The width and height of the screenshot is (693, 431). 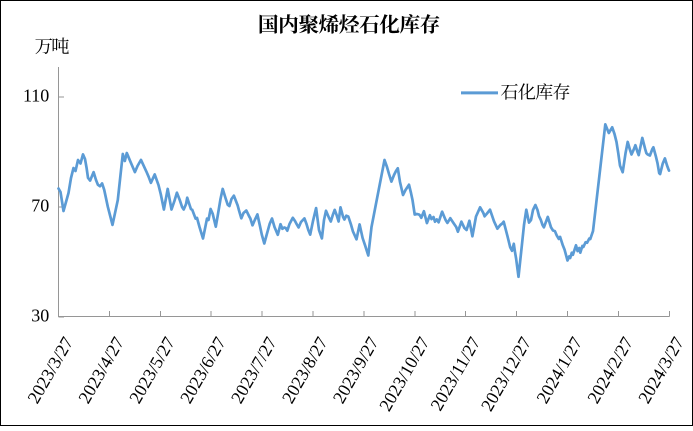 I want to click on svg-text: 30, so click(x=40, y=315).